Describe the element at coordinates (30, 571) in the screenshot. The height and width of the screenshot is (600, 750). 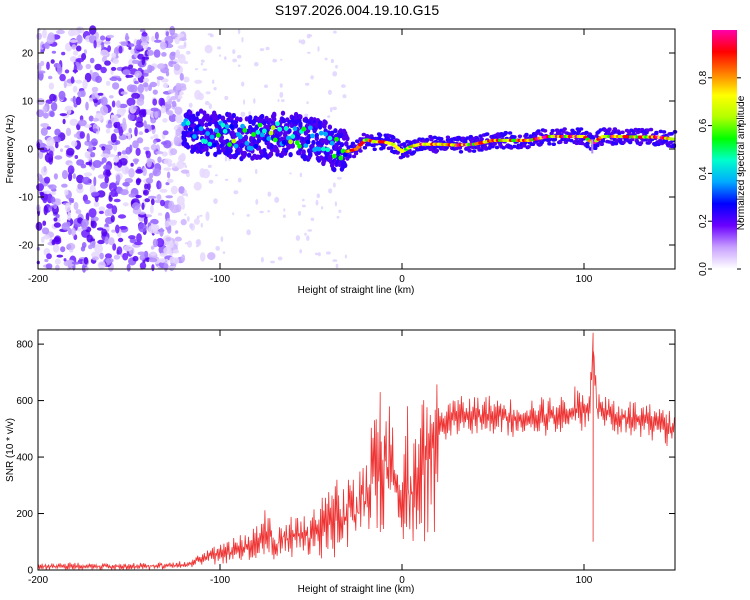
I see `snr-y-tick-label: 0` at that location.